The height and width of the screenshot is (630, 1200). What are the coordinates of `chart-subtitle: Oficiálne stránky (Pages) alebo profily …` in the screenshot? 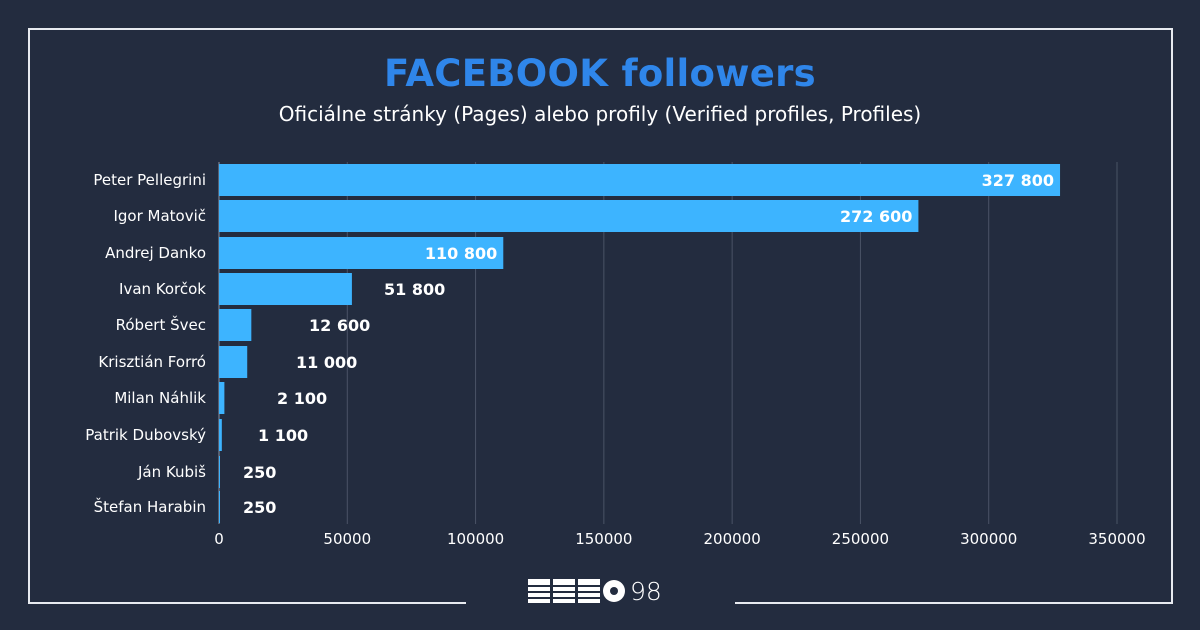 It's located at (600, 114).